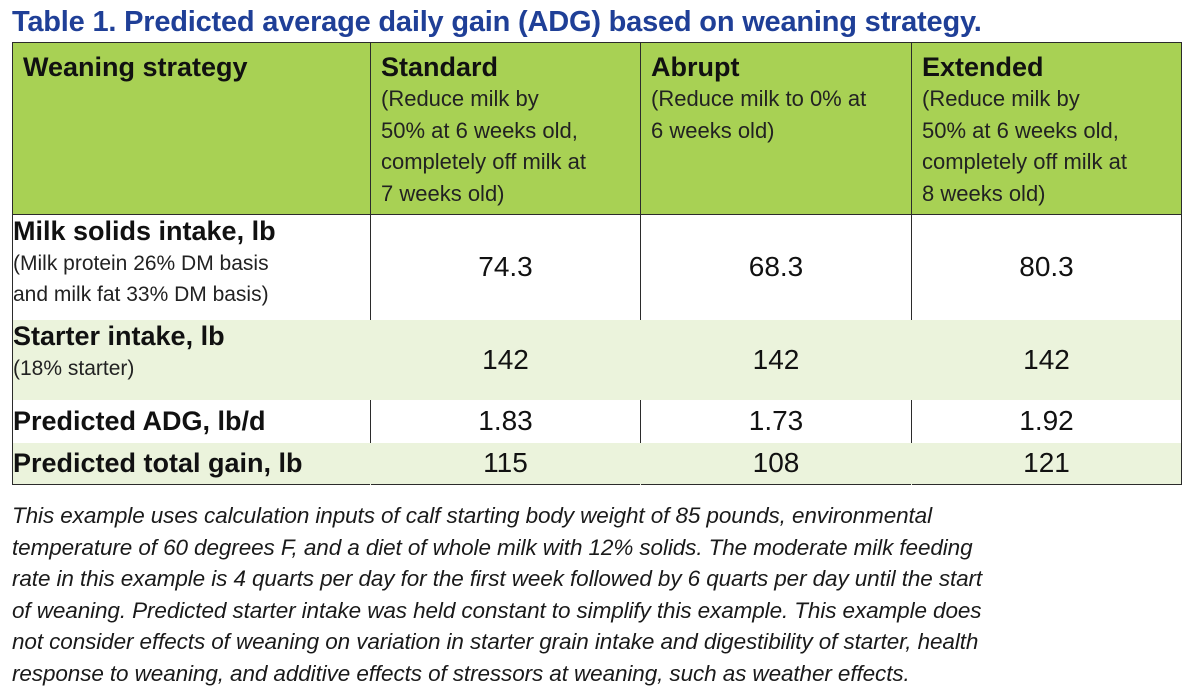  Describe the element at coordinates (984, 193) in the screenshot. I see `column-desc-line: 8 weeks old)` at that location.